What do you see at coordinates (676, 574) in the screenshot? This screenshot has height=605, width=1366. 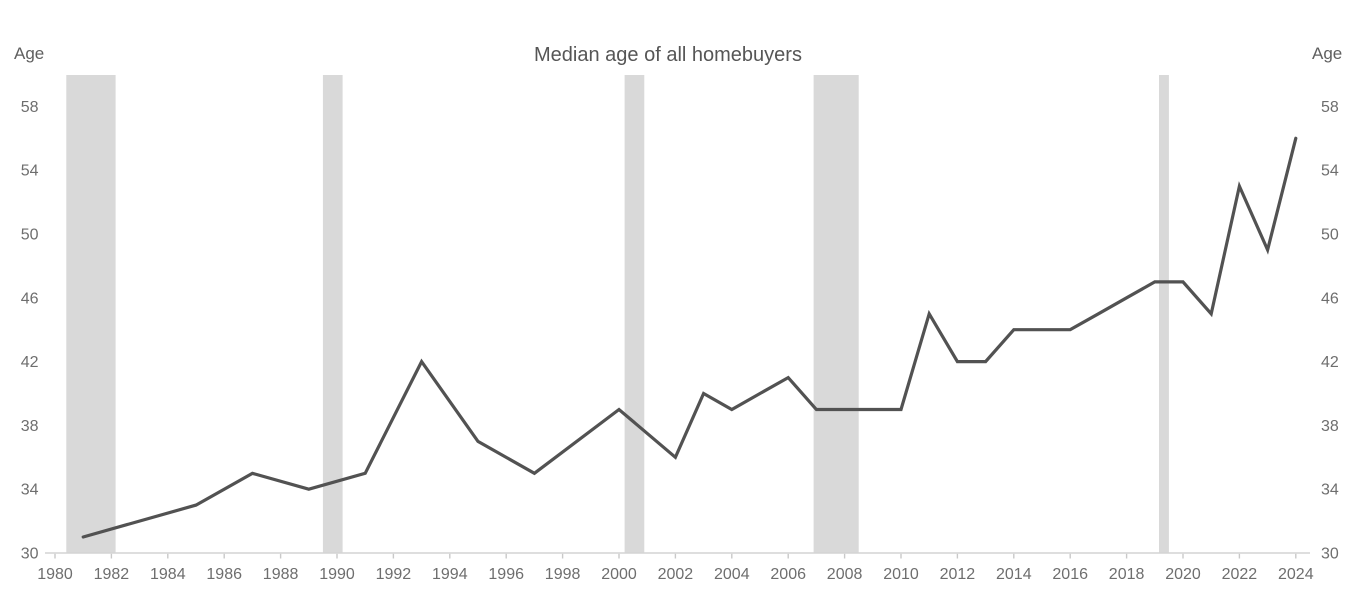 I see `x-tick-label: 2002` at bounding box center [676, 574].